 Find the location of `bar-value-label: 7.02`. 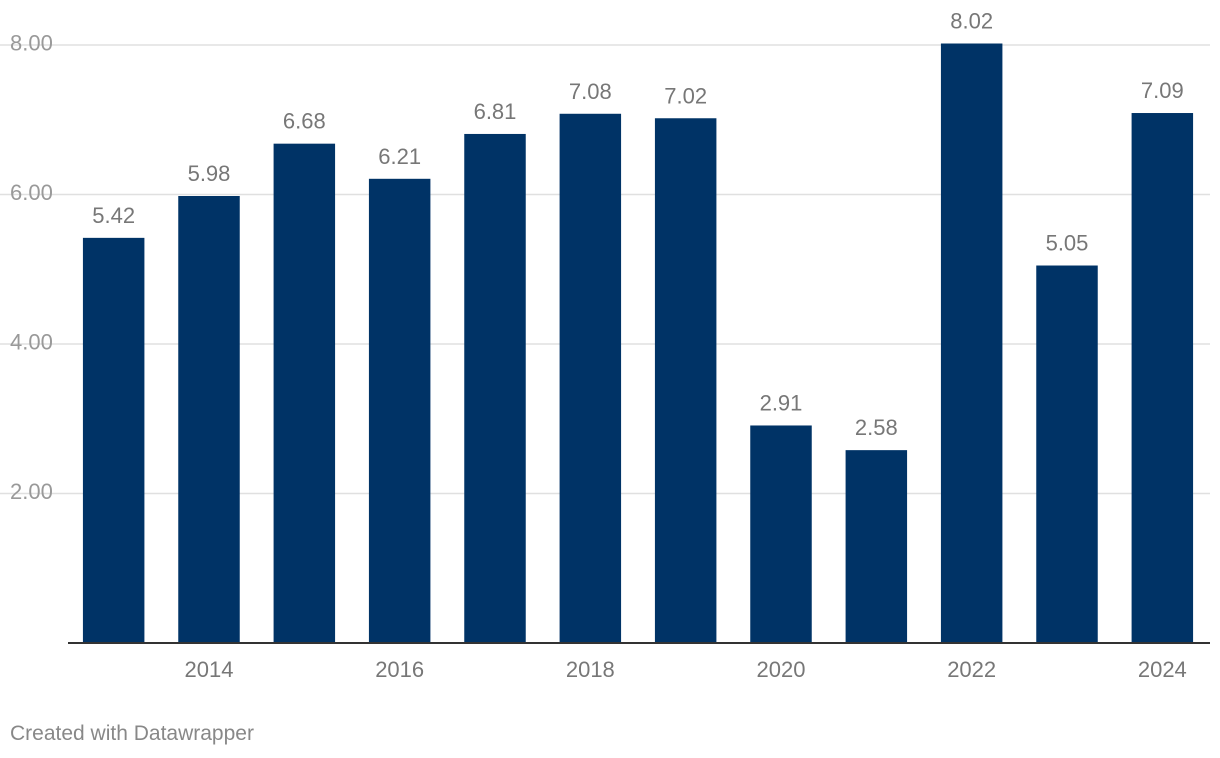

bar-value-label: 7.02 is located at coordinates (685, 95).